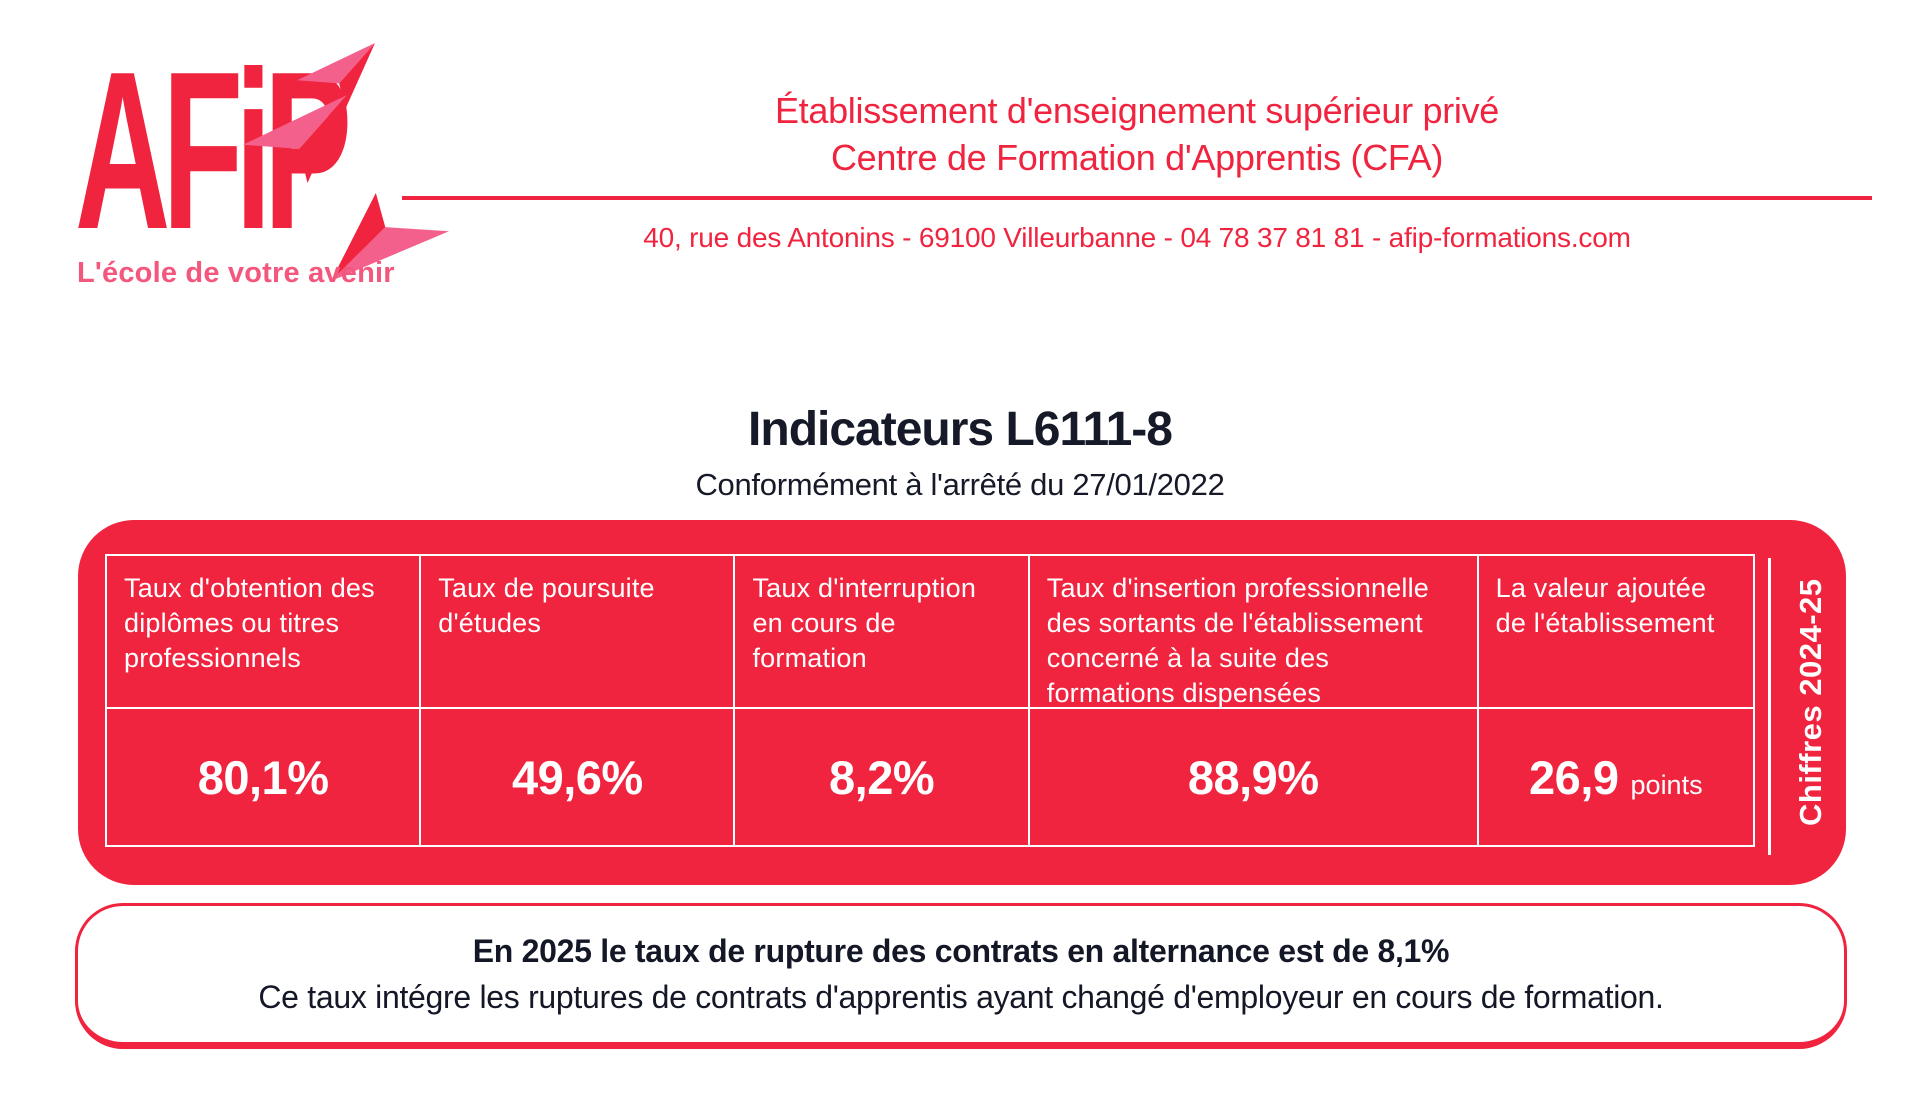  What do you see at coordinates (1137, 197) in the screenshot?
I see `header-divider` at bounding box center [1137, 197].